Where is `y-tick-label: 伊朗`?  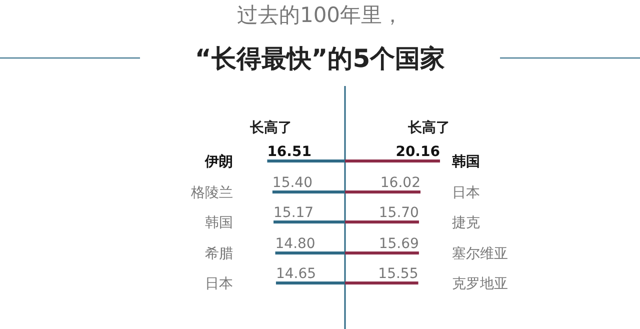
y-tick-label: 伊朗 is located at coordinates (218, 161).